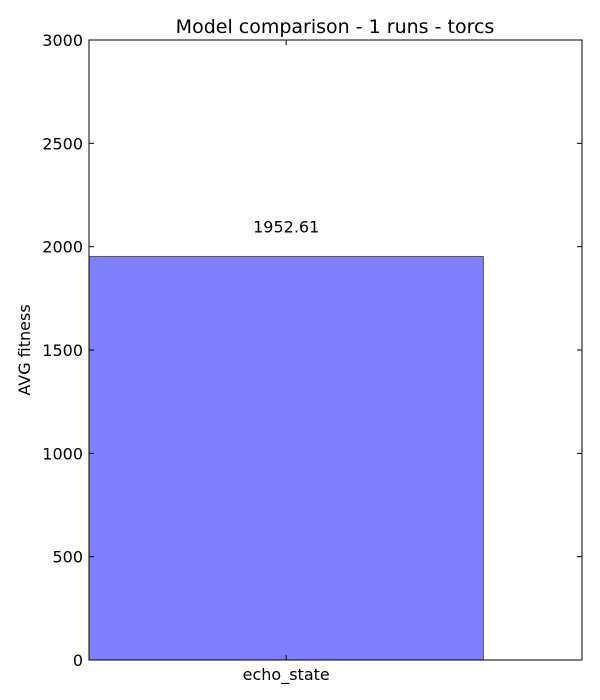 The height and width of the screenshot is (700, 600). What do you see at coordinates (78, 660) in the screenshot?
I see `y-tick-label: 0` at bounding box center [78, 660].